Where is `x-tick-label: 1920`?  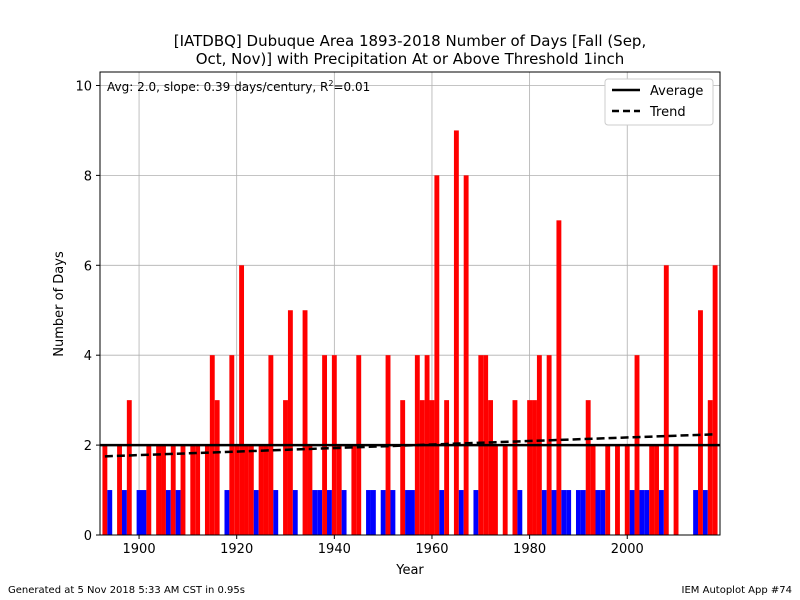 x-tick-label: 1920 is located at coordinates (236, 549).